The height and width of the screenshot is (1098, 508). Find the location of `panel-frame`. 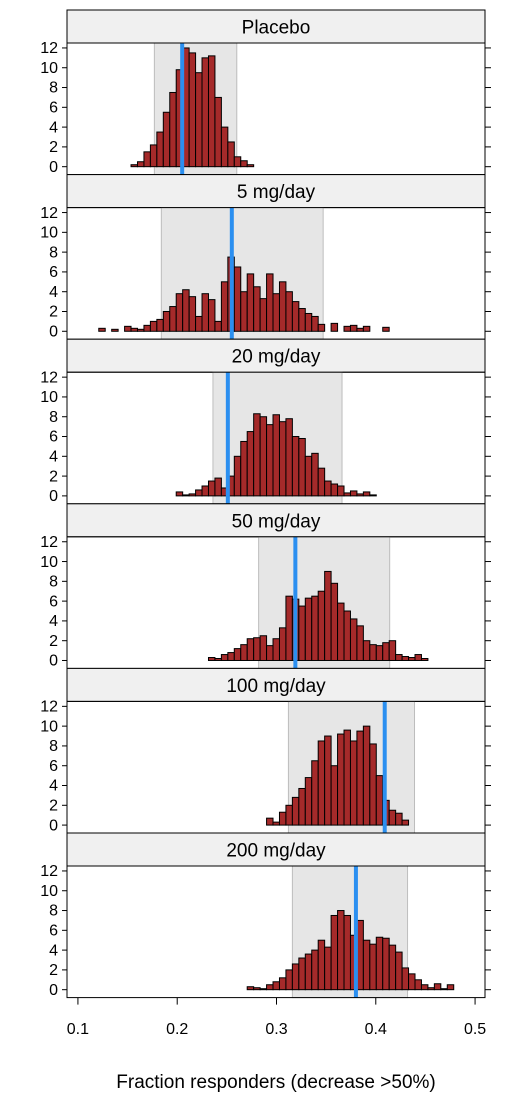

panel-frame is located at coordinates (276, 767).